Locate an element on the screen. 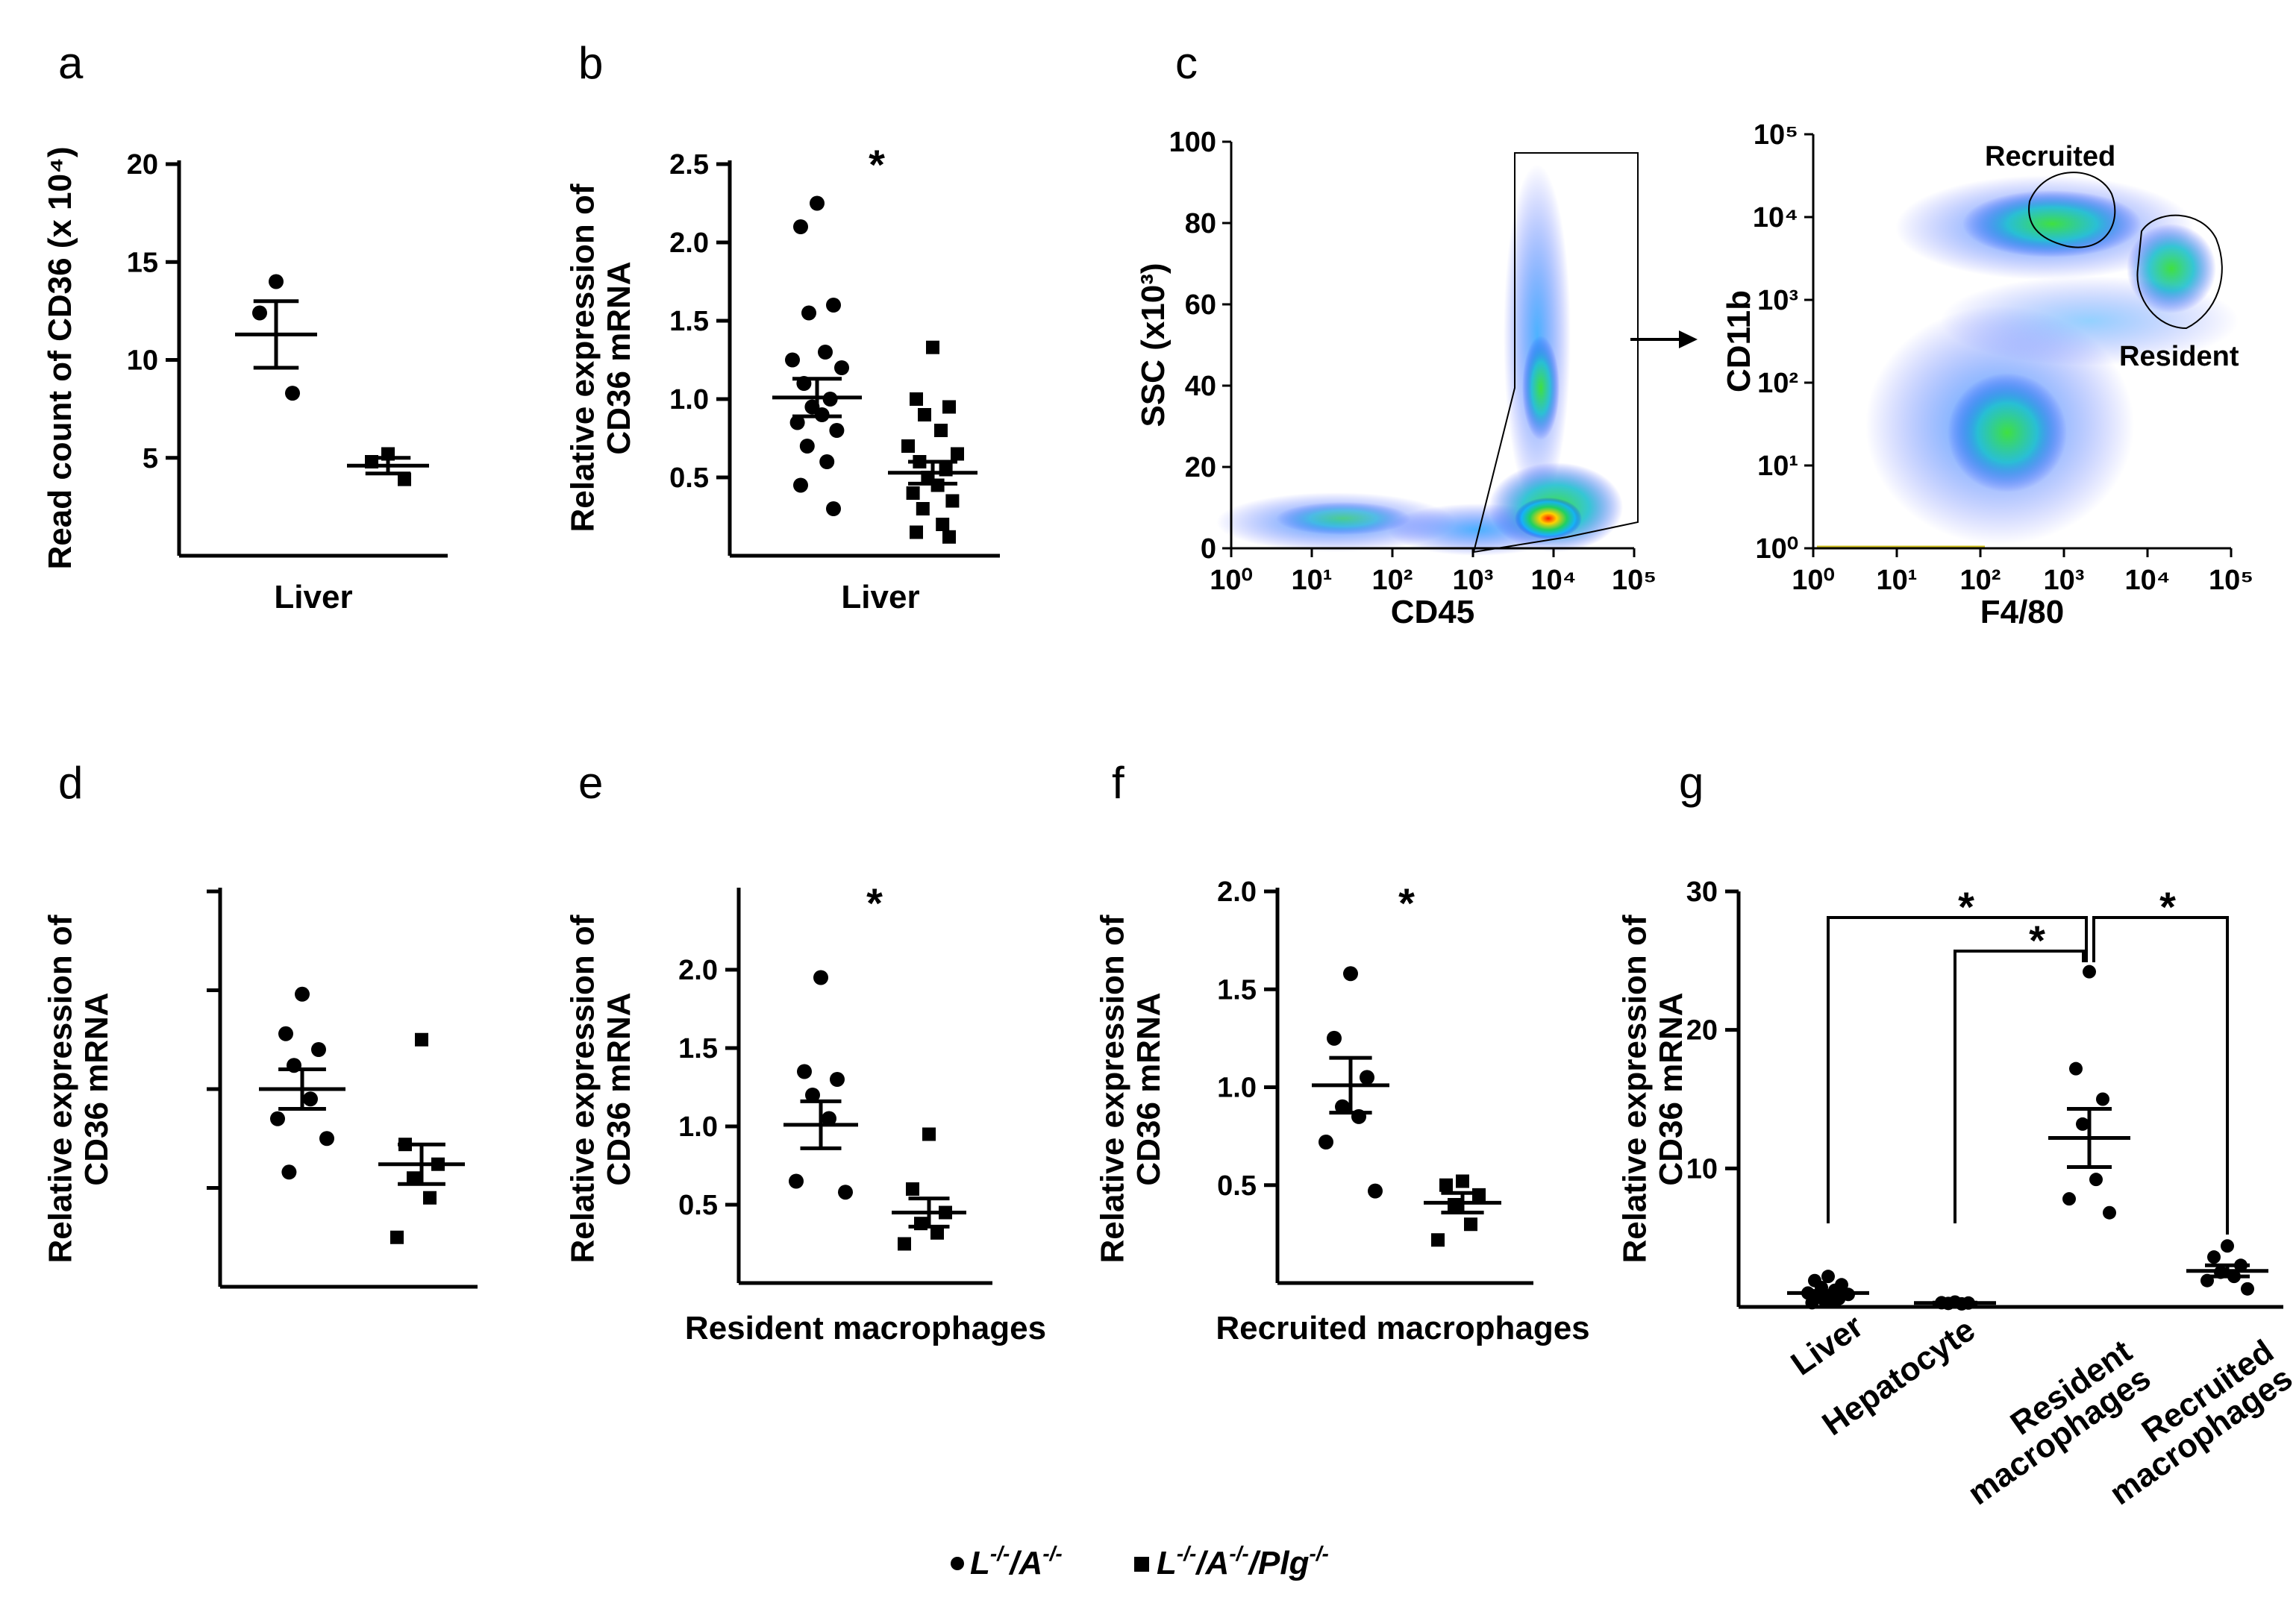 This screenshot has height=1612, width=2296. resident-gate-label: Resident is located at coordinates (2179, 357).